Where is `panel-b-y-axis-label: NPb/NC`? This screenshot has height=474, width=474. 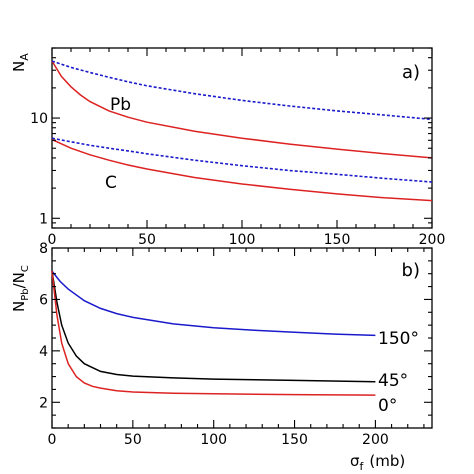
panel-b-y-axis-label: NPb/NC is located at coordinates (20, 288).